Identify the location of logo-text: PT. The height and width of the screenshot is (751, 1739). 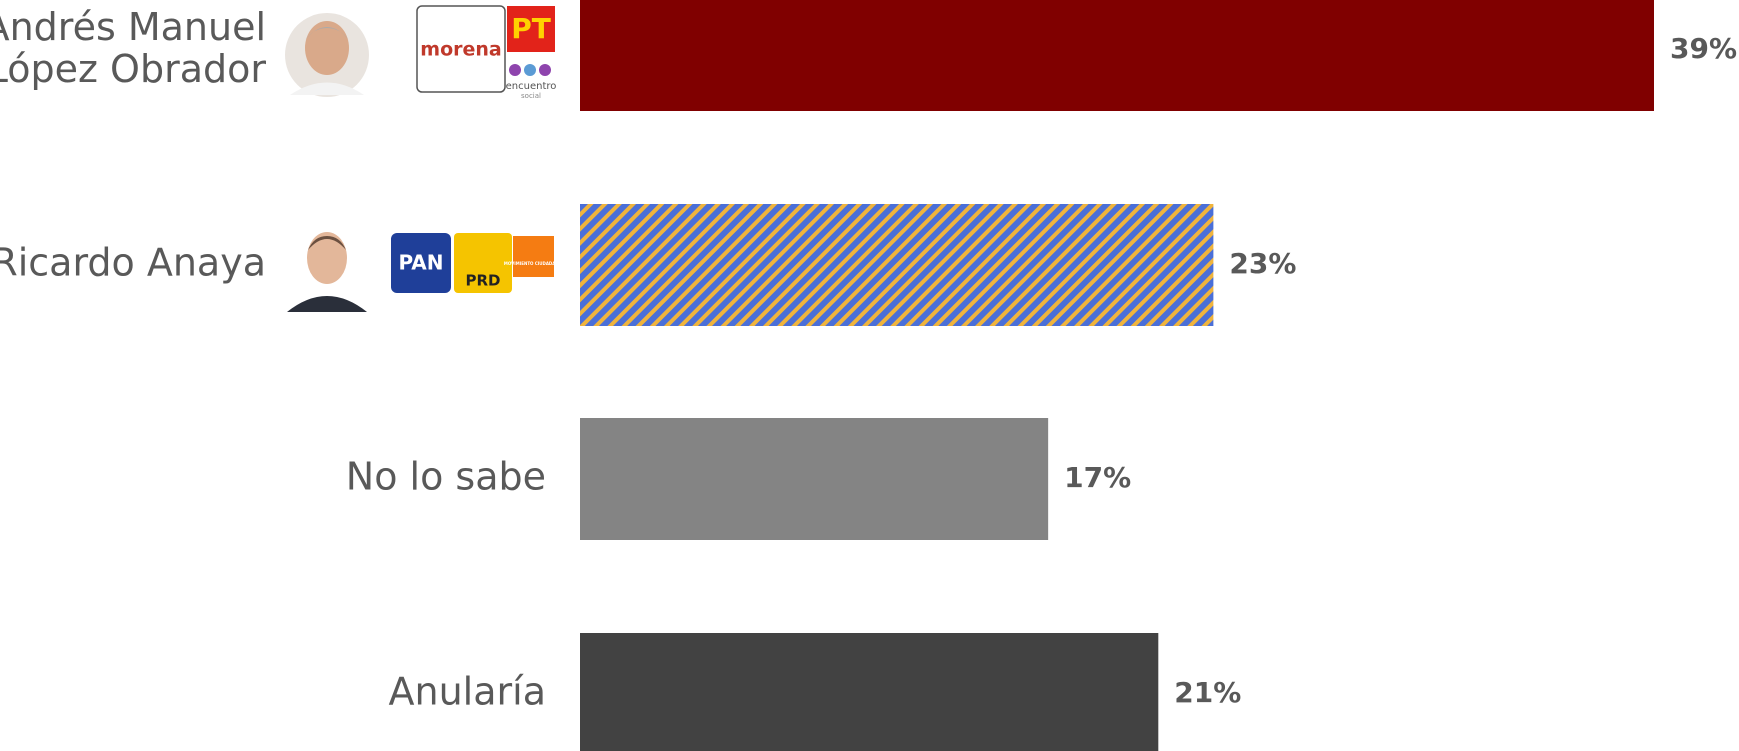
(531, 28).